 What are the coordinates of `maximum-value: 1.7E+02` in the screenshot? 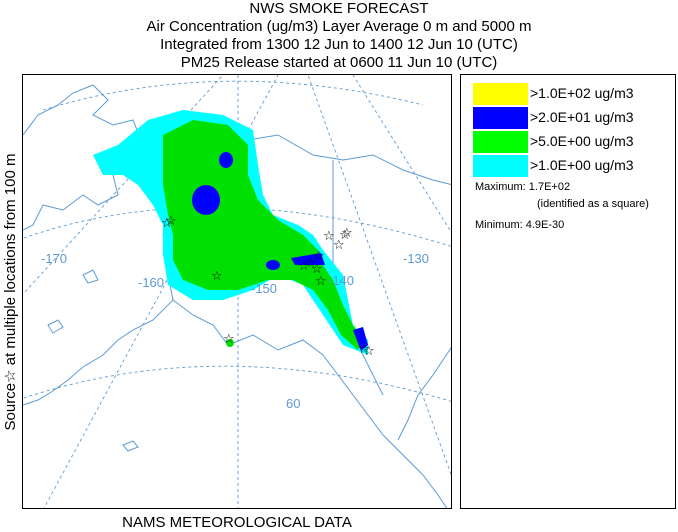 It's located at (549, 187).